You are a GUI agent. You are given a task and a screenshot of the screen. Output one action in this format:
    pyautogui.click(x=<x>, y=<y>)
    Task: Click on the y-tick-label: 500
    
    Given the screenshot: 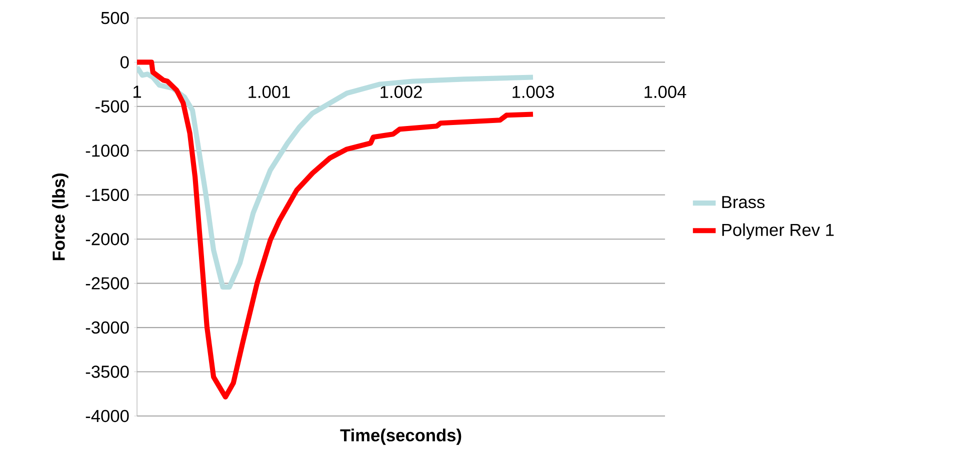 What is the action you would take?
    pyautogui.click(x=115, y=18)
    